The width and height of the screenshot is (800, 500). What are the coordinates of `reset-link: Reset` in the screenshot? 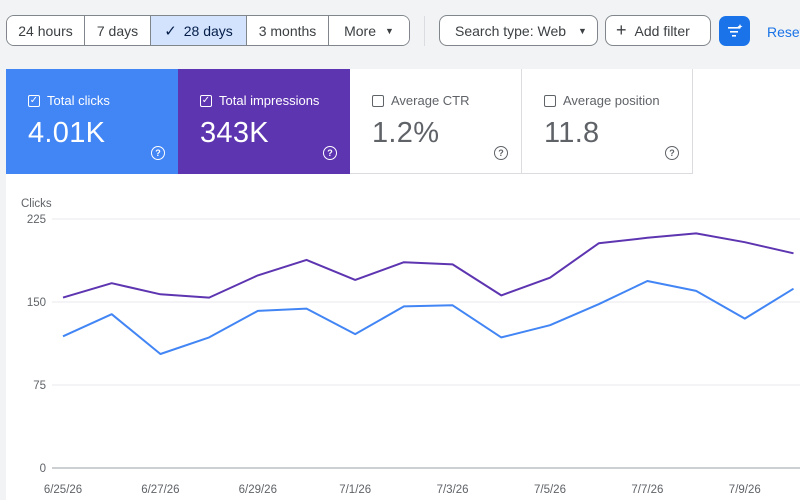 It's located at (783, 32).